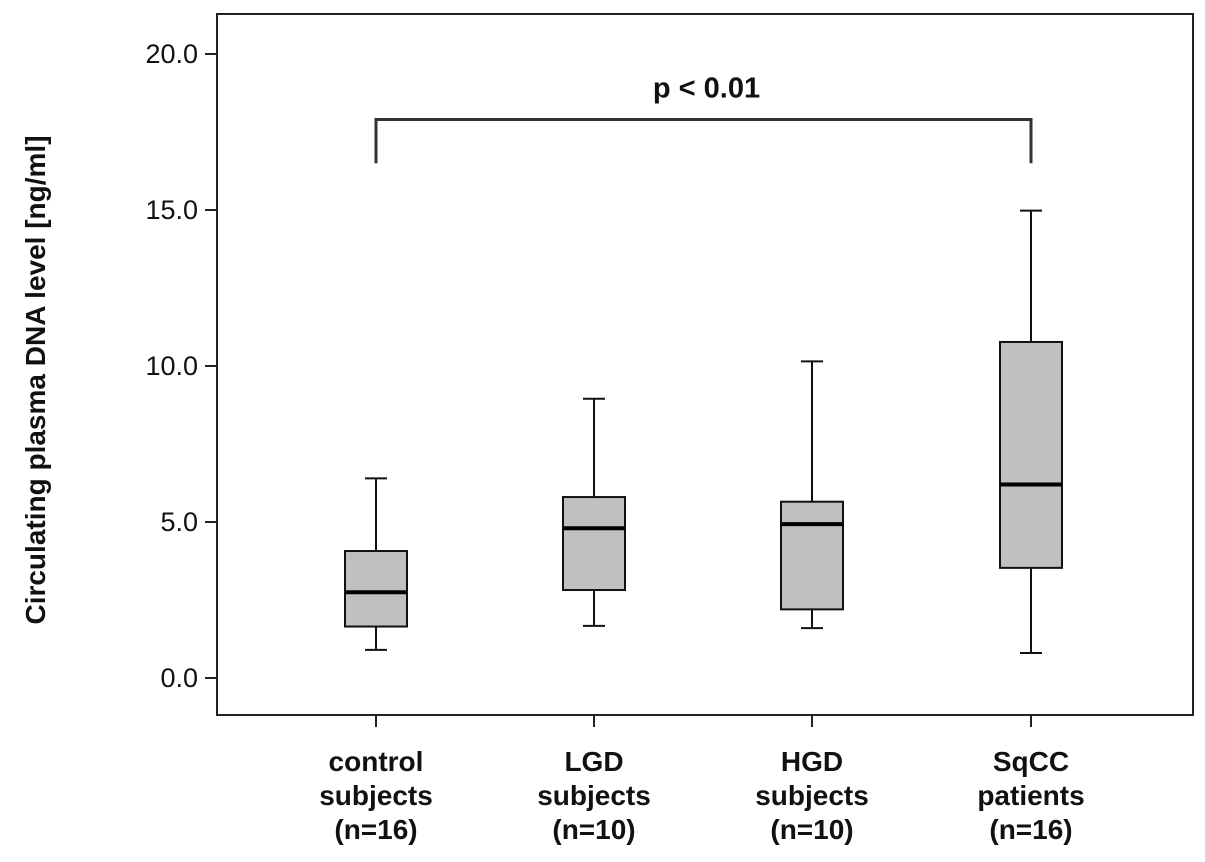 Image resolution: width=1205 pixels, height=862 pixels. What do you see at coordinates (703, 141) in the screenshot?
I see `significance-bracket` at bounding box center [703, 141].